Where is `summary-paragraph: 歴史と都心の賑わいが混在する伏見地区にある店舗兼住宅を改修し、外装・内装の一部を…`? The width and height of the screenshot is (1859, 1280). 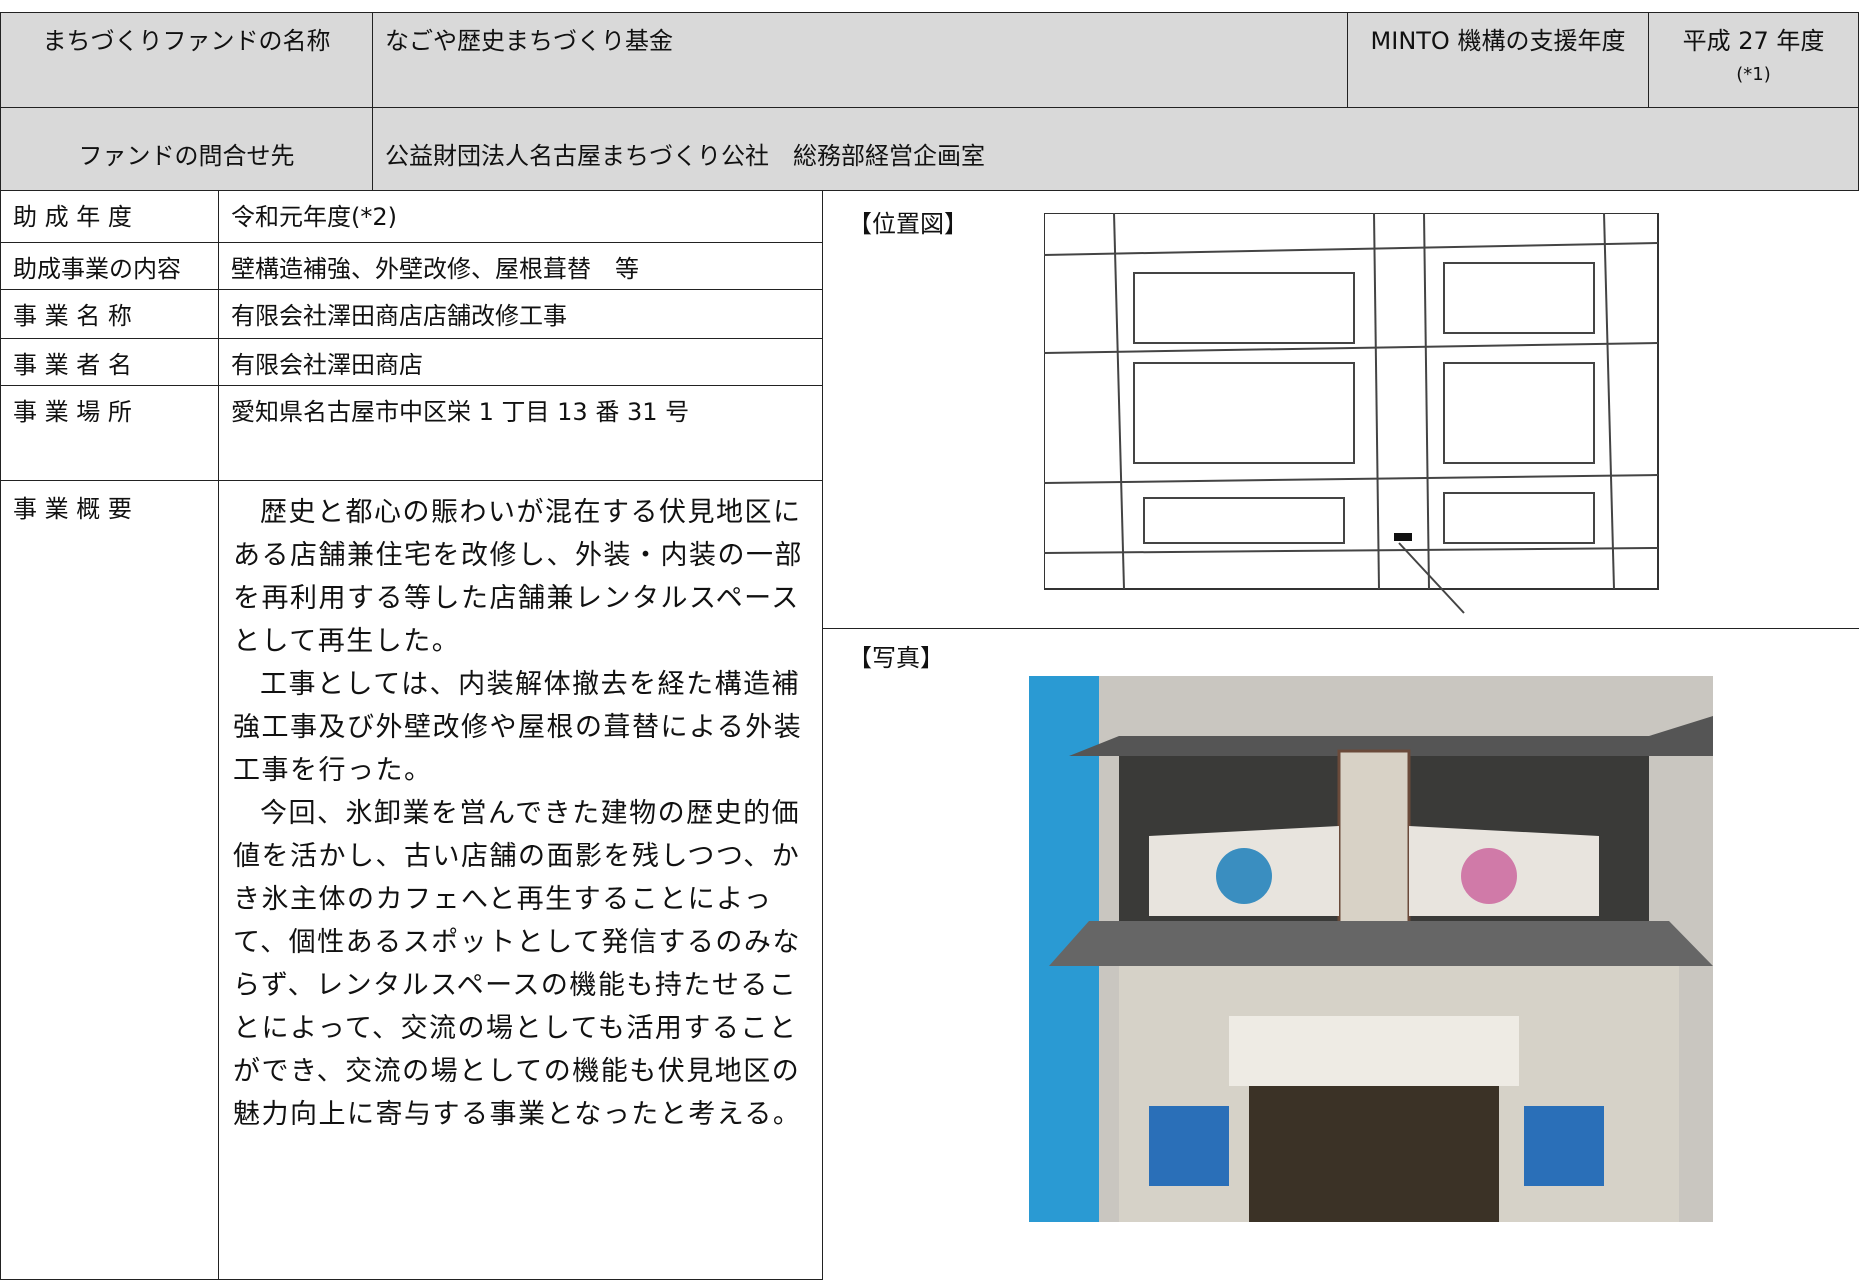
summary-paragraph: 歴史と都心の賑わいが混在する伏見地区にある店舗兼住宅を改修し、外装・内装の一部を… is located at coordinates (518, 577).